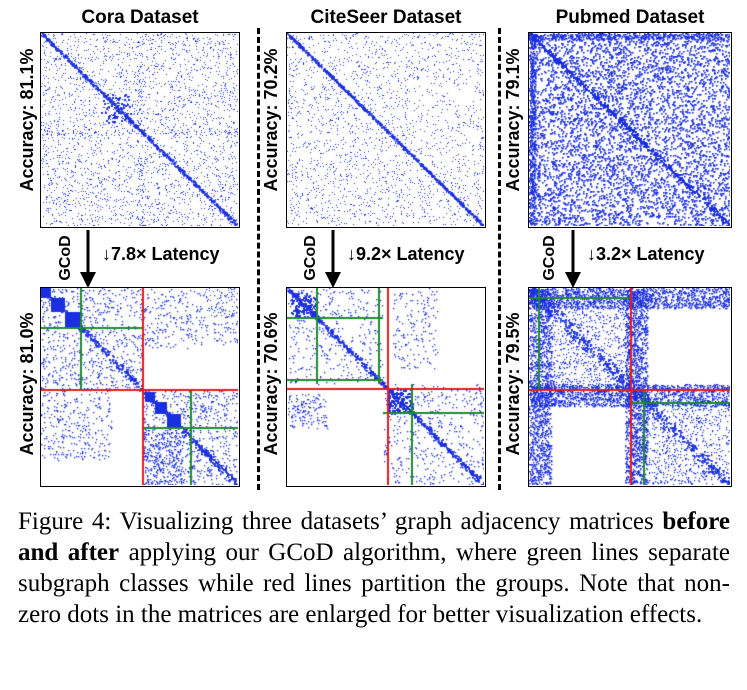 The height and width of the screenshot is (690, 747). Describe the element at coordinates (549, 258) in the screenshot. I see `gcod-label-pubmed: GCoD` at that location.